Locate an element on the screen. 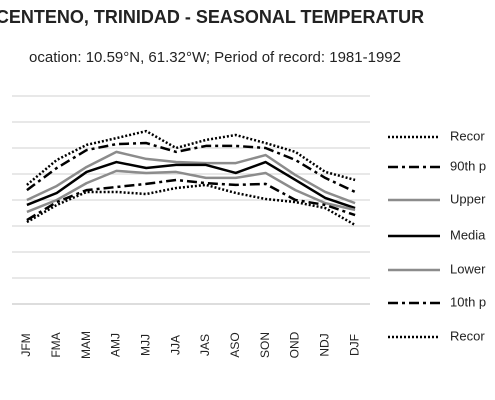 The width and height of the screenshot is (495, 400). legend-label: 10th p is located at coordinates (468, 301).